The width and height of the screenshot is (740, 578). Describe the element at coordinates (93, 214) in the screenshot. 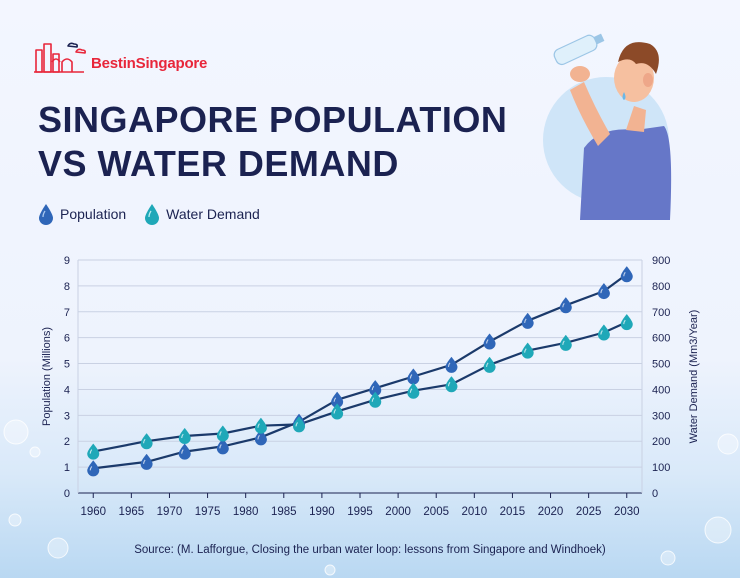

I see `legend-label-population: Population` at that location.